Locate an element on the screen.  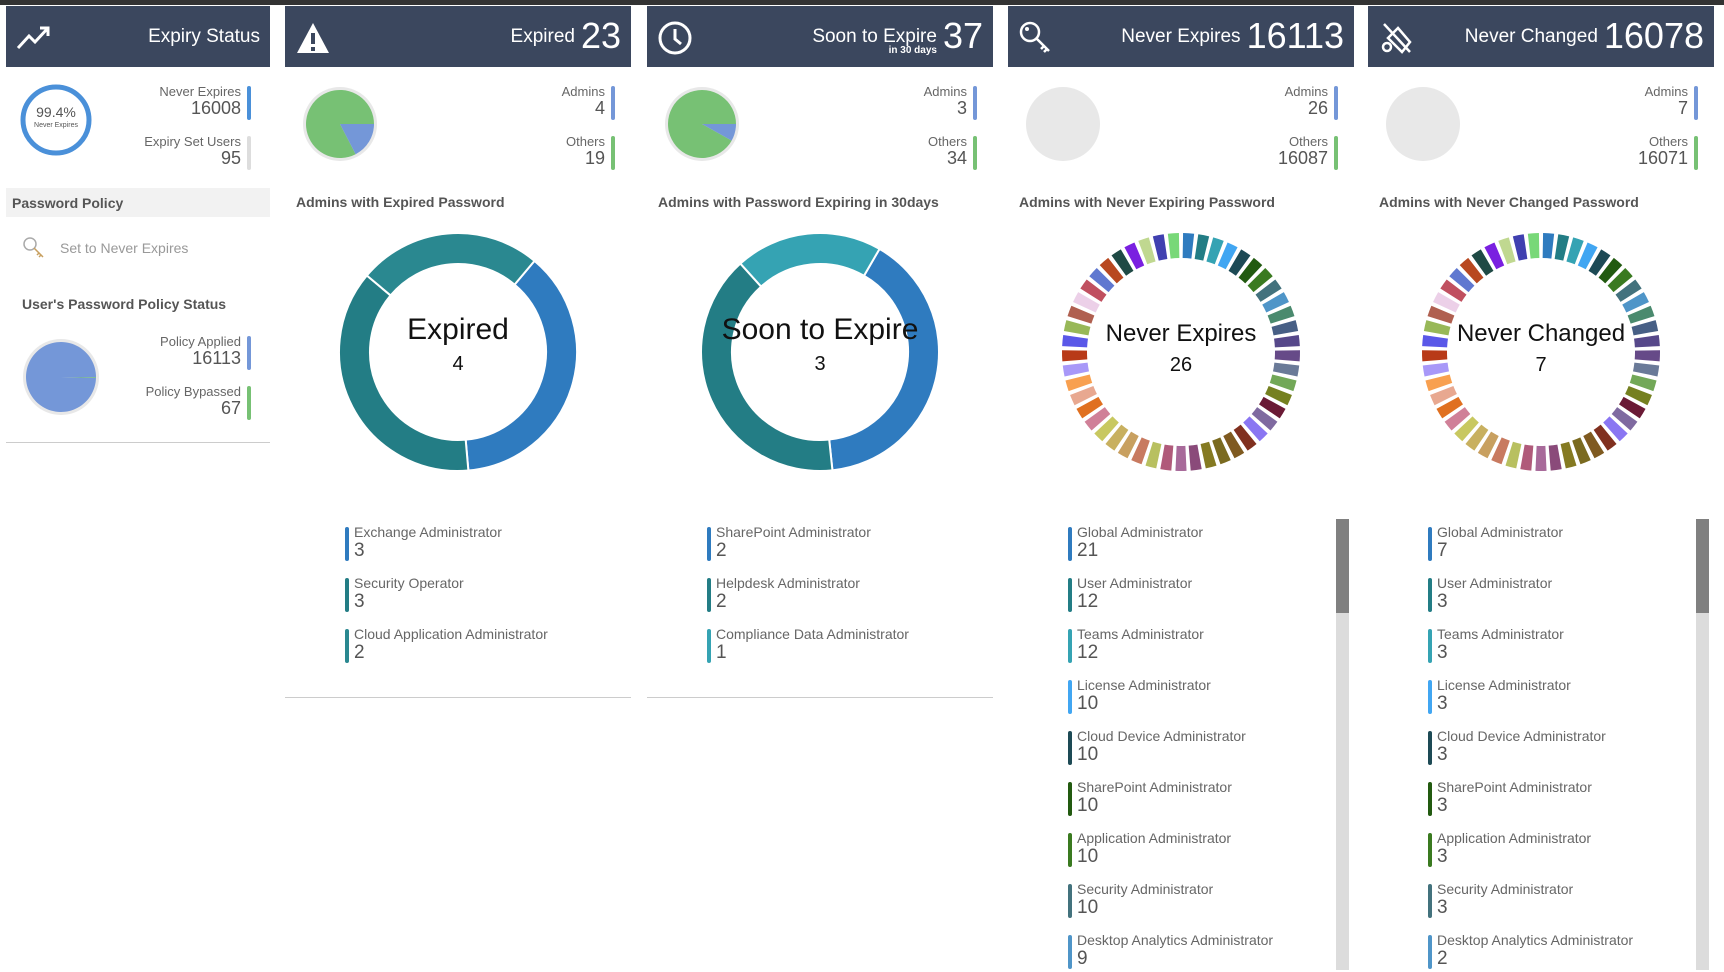
legend-name: User Administrator is located at coordinates (1495, 583).